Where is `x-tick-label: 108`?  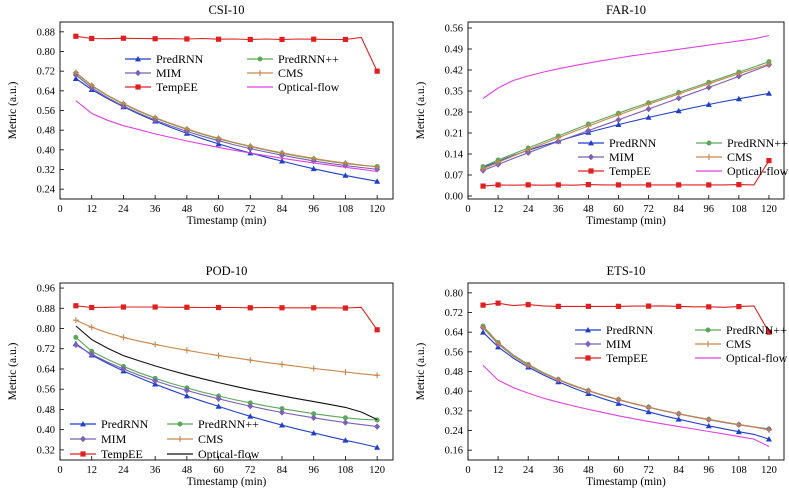
x-tick-label: 108 is located at coordinates (739, 470).